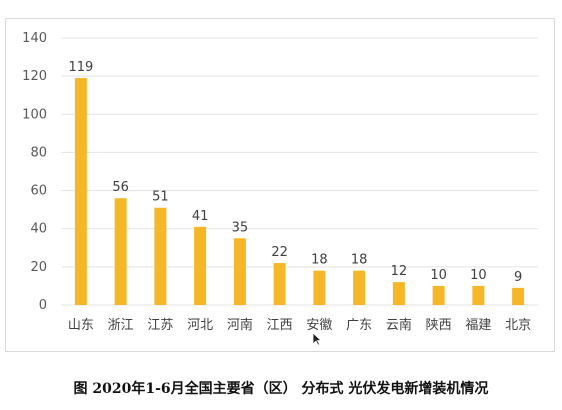  I want to click on figure-caption: 图 2020年1-6月全国主要省（区） 分布式 光伏发电新增装机情况, so click(281, 389).